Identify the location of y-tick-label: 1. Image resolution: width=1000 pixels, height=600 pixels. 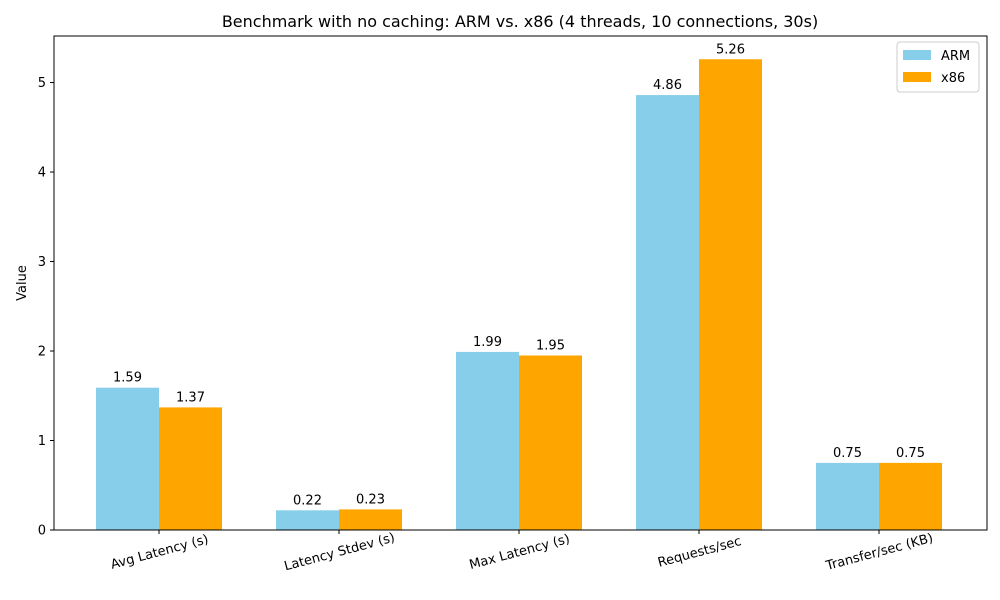
(42, 441).